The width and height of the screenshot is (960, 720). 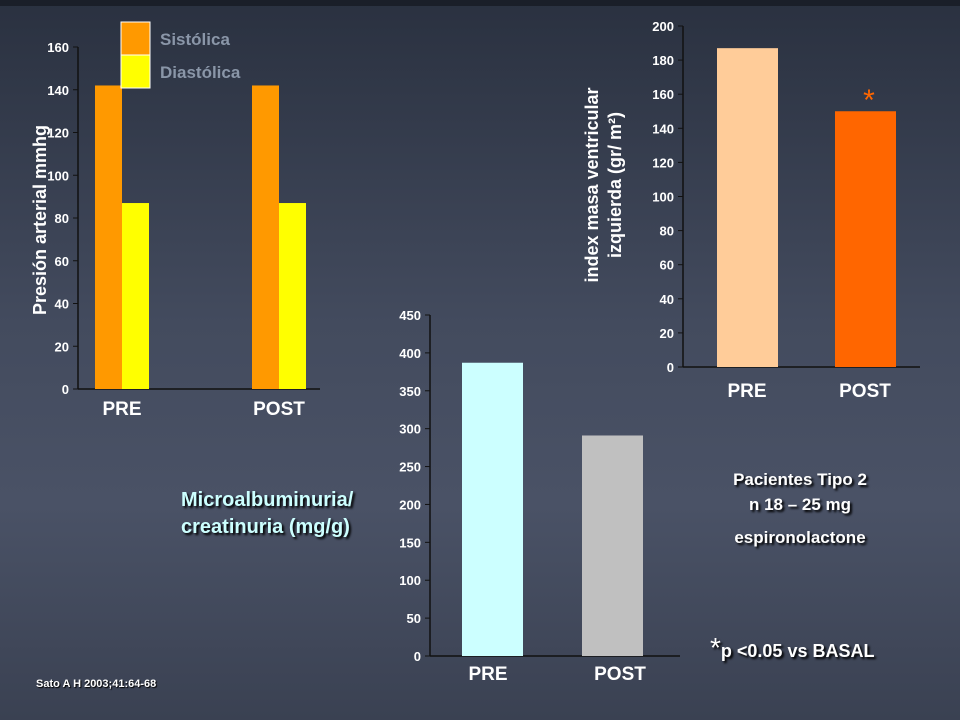 I want to click on lvm-tick-label: 0, so click(x=670, y=367).